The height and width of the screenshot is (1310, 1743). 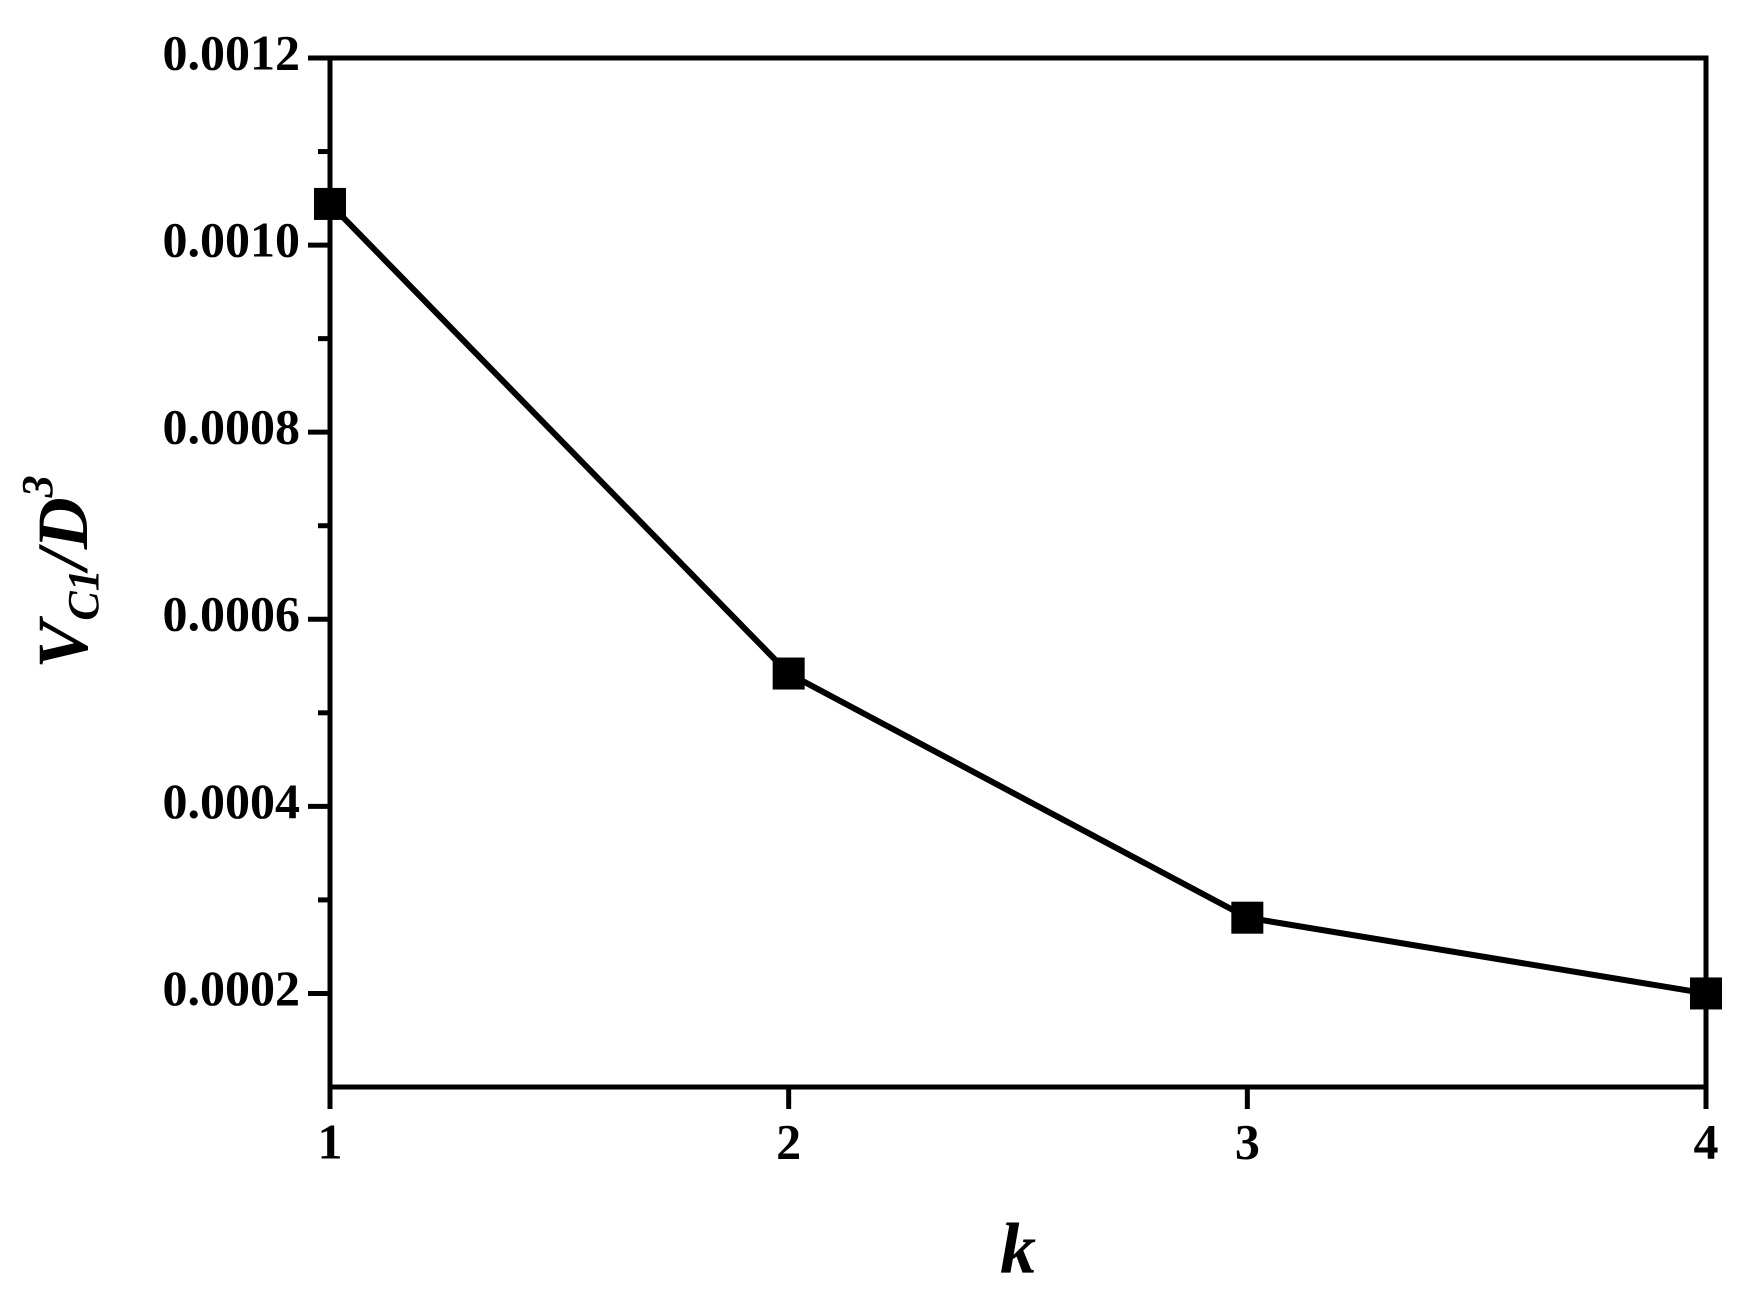 I want to click on y-tick-label: 0.0008, so click(x=232, y=427).